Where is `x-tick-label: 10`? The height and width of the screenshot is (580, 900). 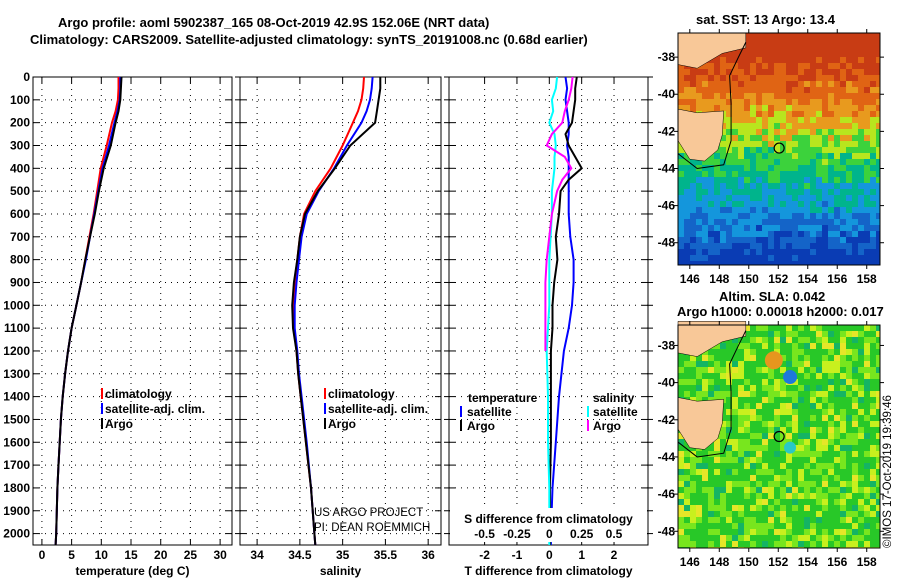 x-tick-label: 10 is located at coordinates (102, 555).